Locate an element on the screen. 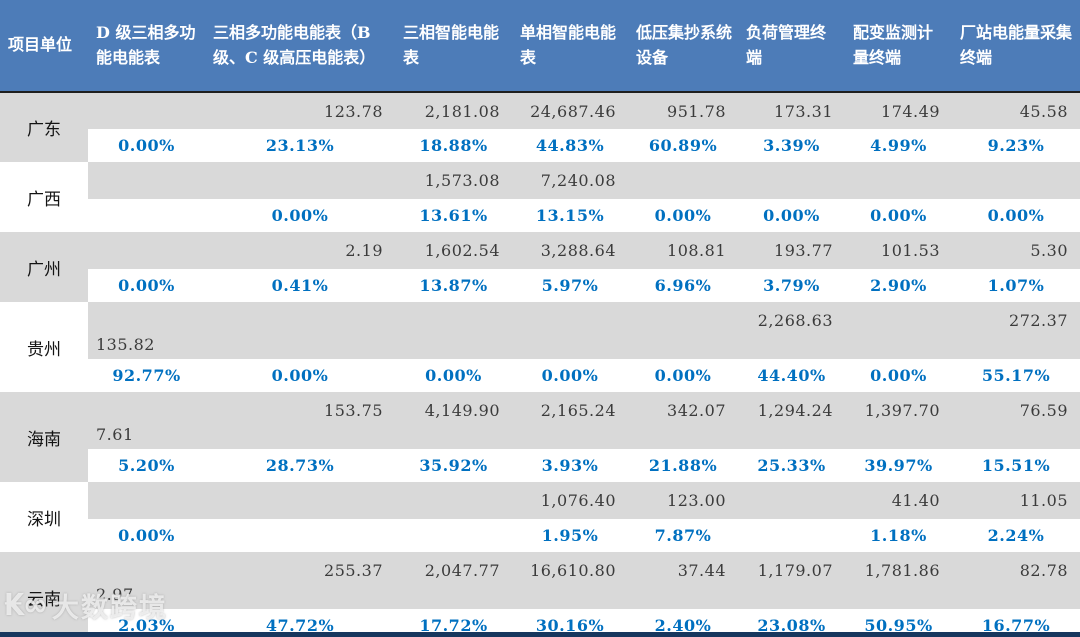 This screenshot has width=1080, height=637. value-cell-6-5: 1,179.07 is located at coordinates (791, 580).